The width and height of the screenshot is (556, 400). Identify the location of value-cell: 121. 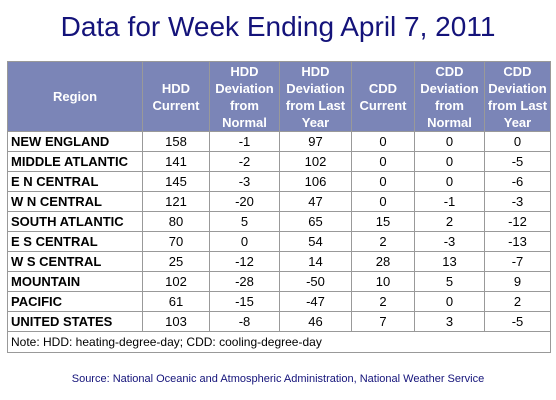
(176, 201).